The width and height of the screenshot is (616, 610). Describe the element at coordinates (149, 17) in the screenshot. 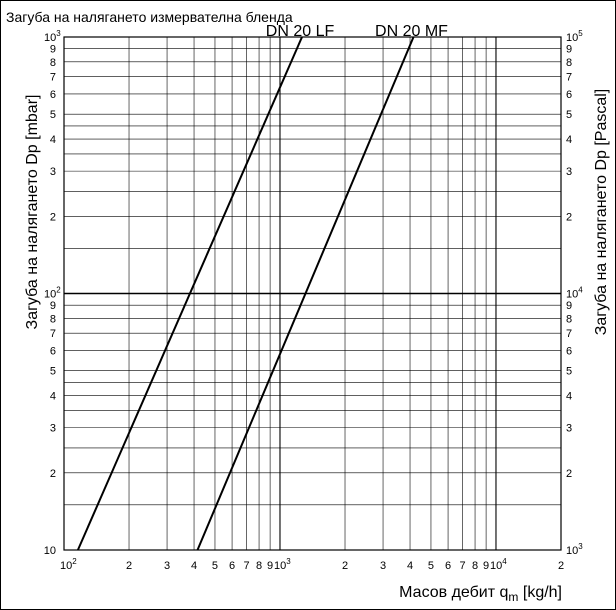

I see `chart-title: Загуба на наляганетo измервателна бленда` at that location.